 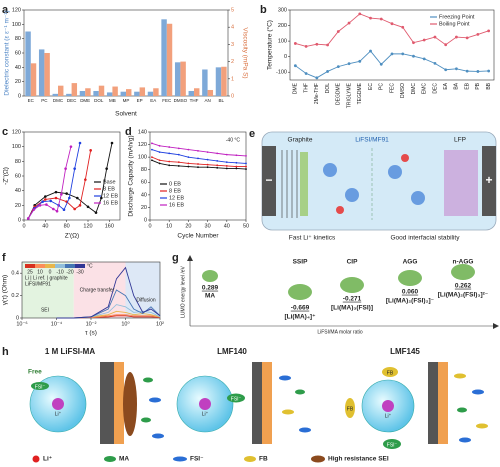 What do you see at coordinates (349, 95) in the screenshot?
I see `x-tick-label: TRIGLYME` at bounding box center [349, 95].